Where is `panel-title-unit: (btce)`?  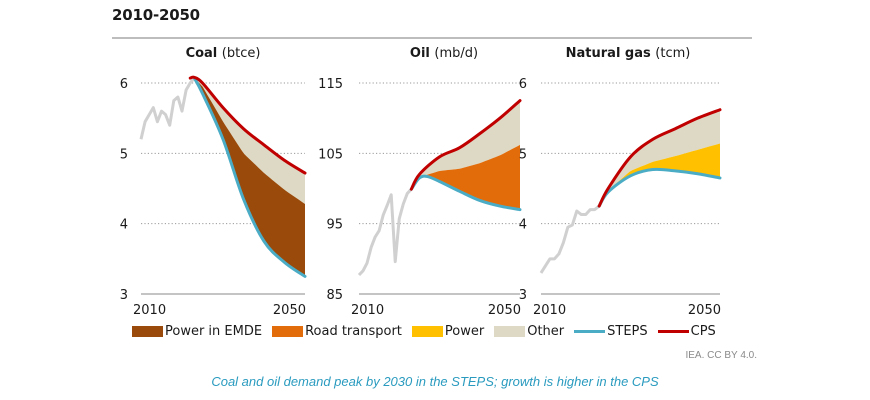
panel-title-unit: (btce) is located at coordinates (241, 53).